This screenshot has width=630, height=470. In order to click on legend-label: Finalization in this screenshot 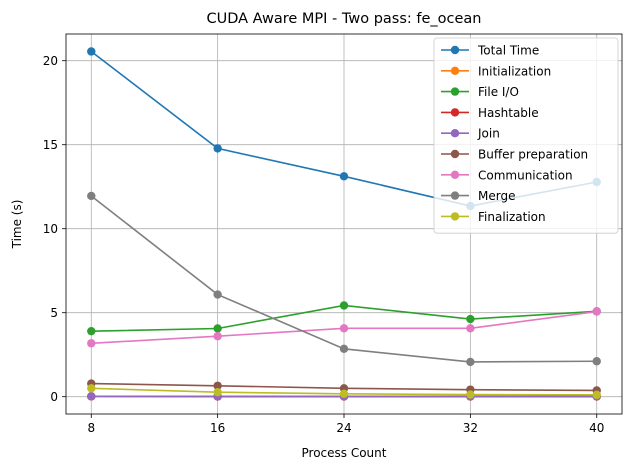, I will do `click(512, 217)`.